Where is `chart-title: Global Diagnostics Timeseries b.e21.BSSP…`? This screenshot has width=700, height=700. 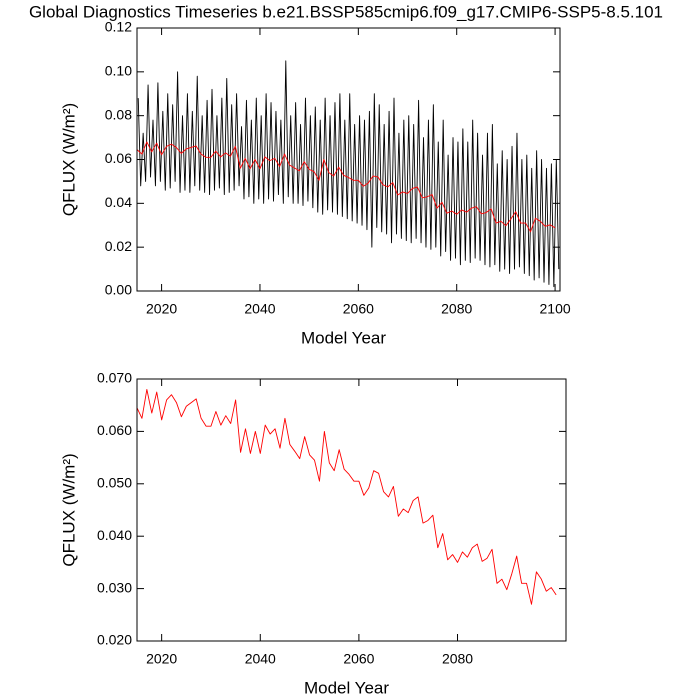
chart-title: Global Diagnostics Timeseries b.e21.BSSP… is located at coordinates (346, 11).